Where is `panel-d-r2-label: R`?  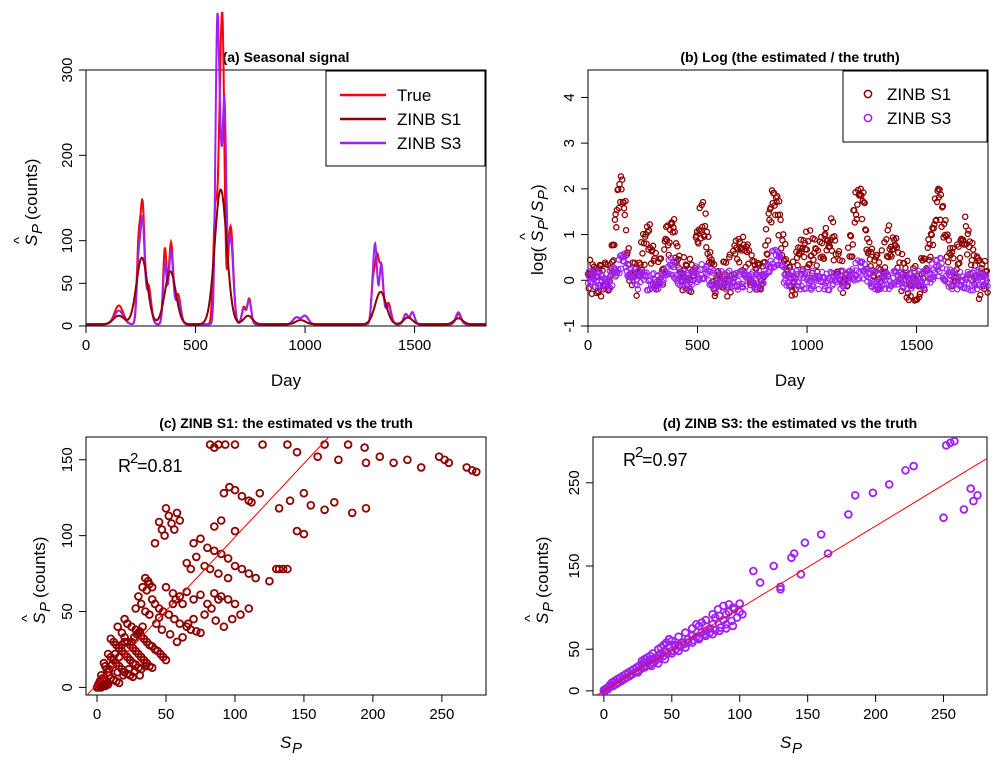 panel-d-r2-label: R is located at coordinates (629, 460).